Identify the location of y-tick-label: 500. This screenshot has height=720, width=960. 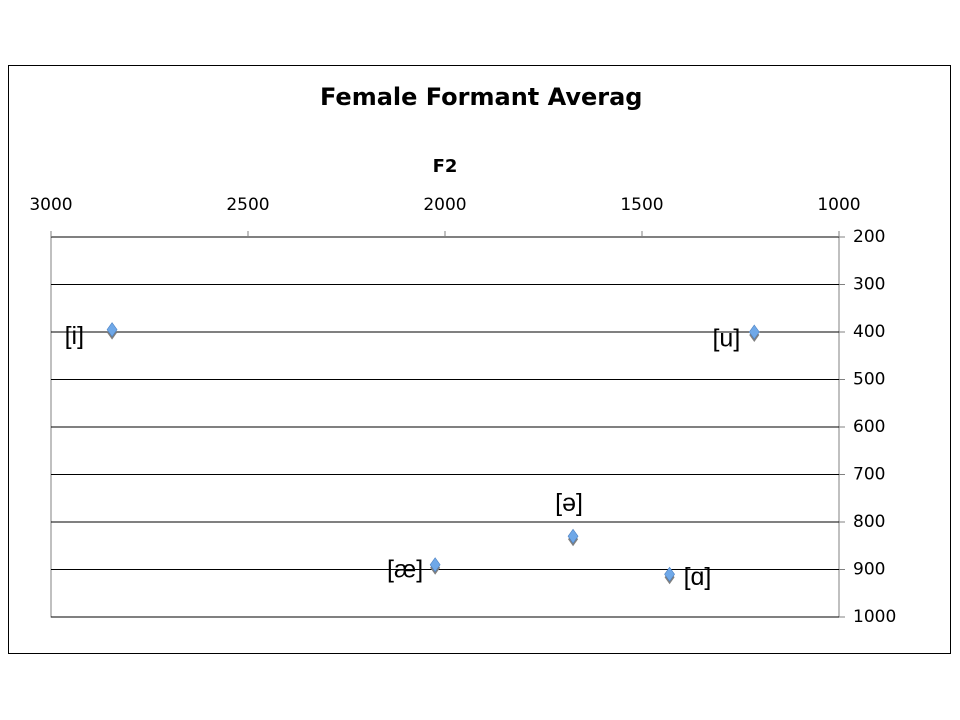
(869, 380).